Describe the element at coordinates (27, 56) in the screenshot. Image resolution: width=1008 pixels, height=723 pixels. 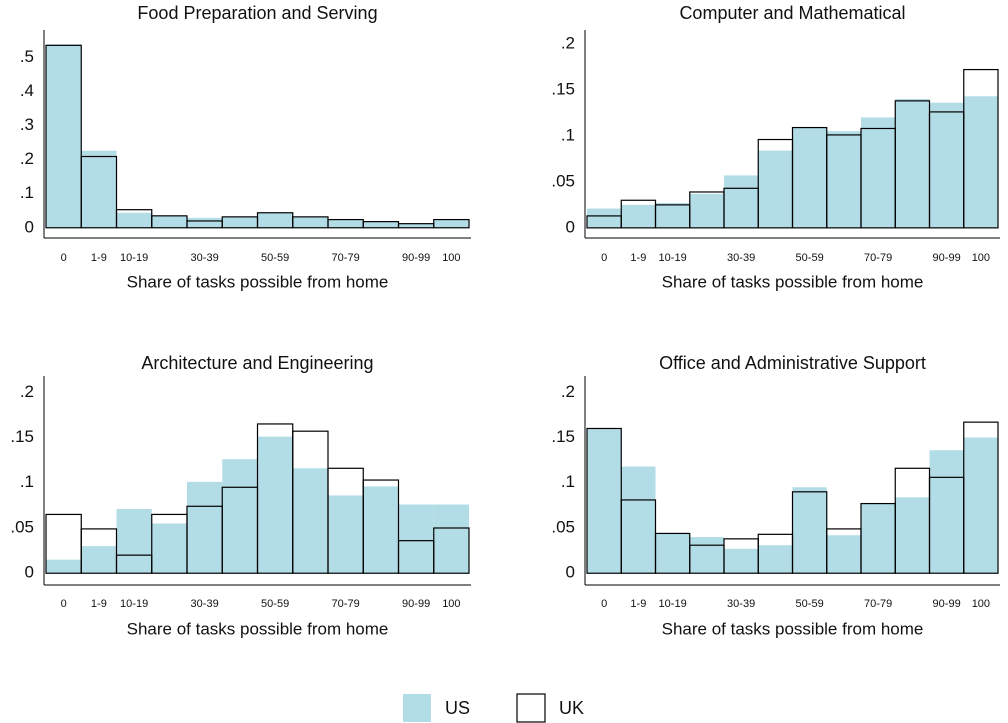
I see `y-tick-label: .5` at that location.